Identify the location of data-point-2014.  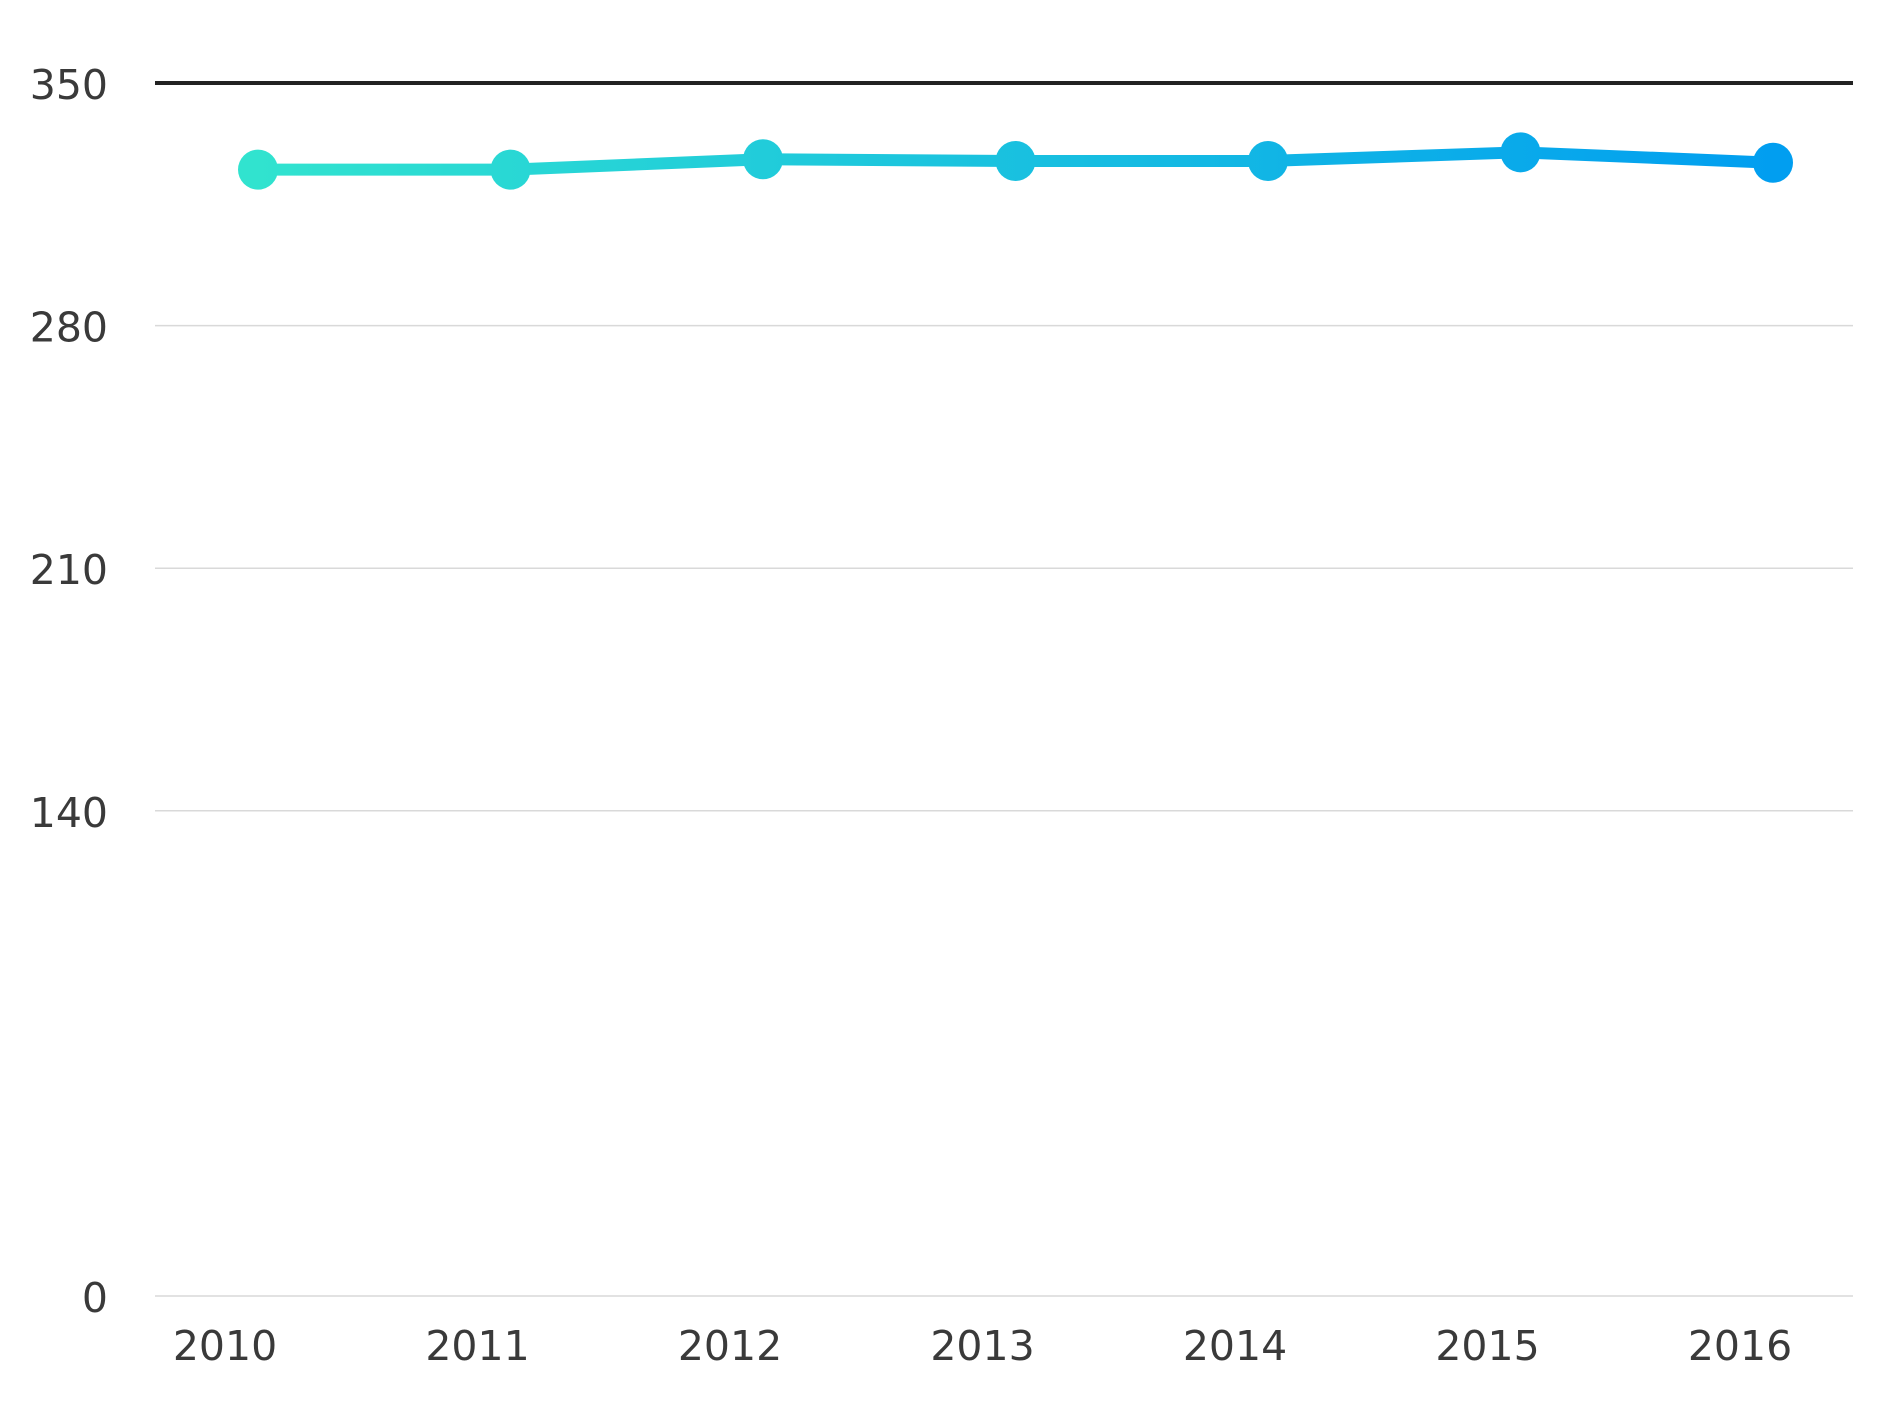
(1268, 160).